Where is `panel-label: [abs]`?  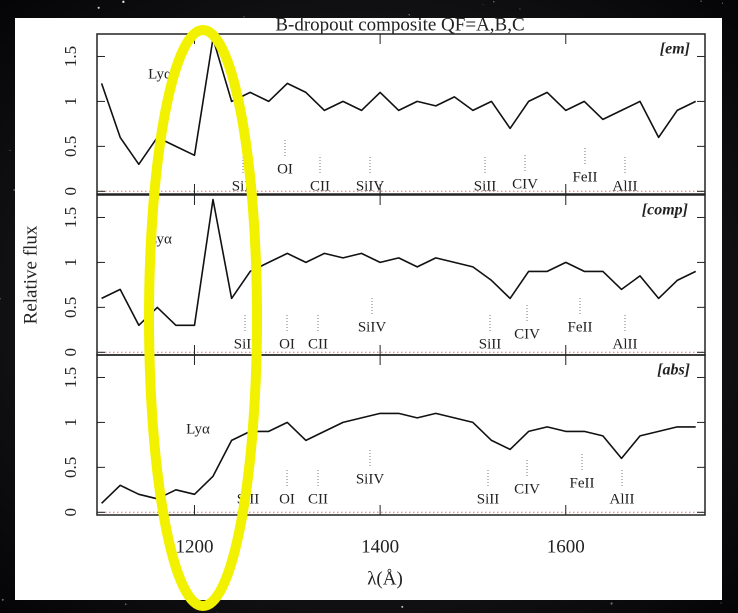
panel-label: [abs] is located at coordinates (673, 370).